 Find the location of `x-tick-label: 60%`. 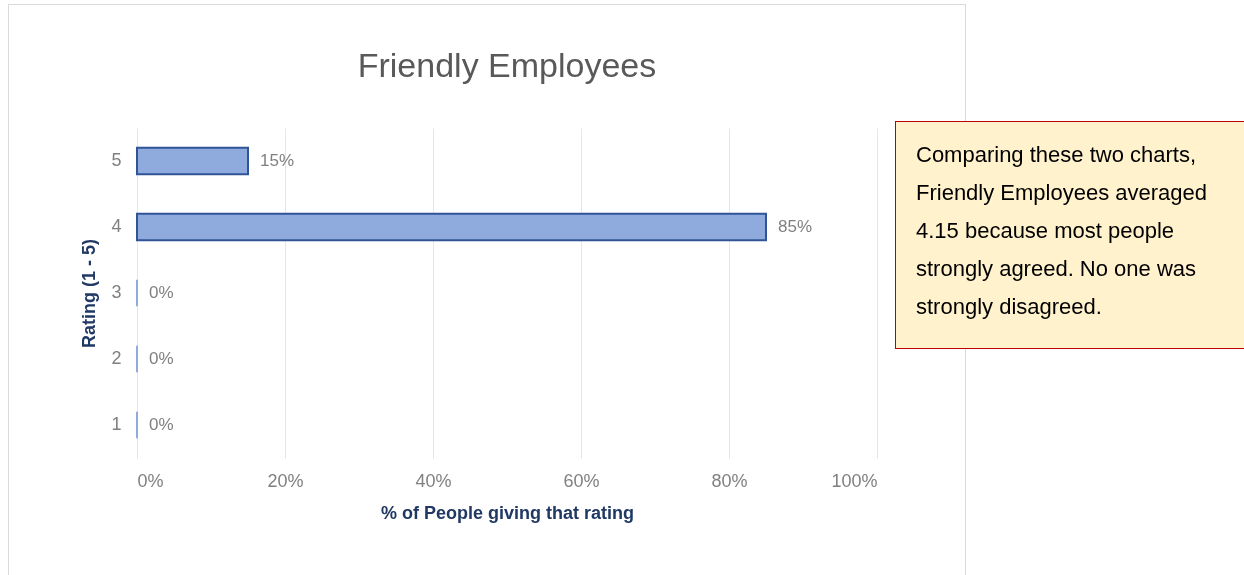

x-tick-label: 60% is located at coordinates (581, 480).